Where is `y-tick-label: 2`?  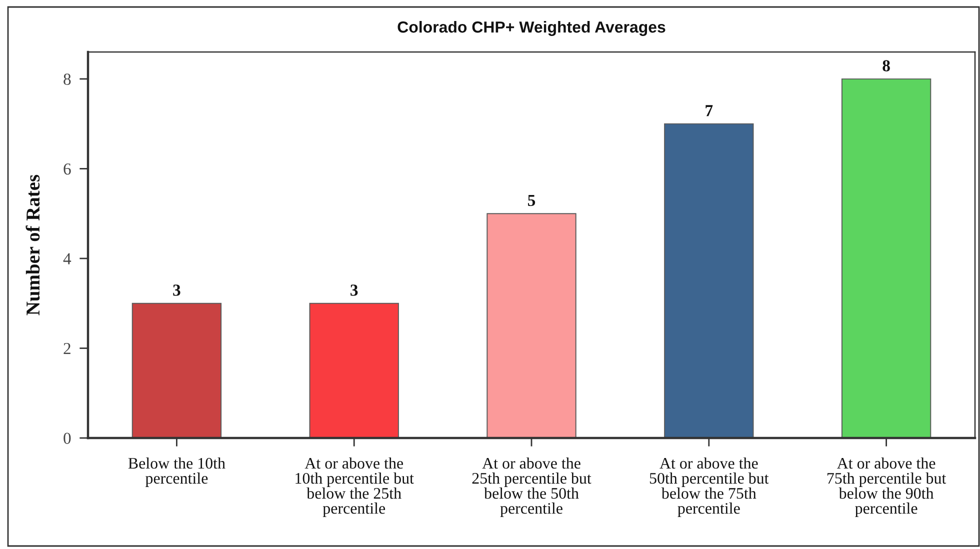 y-tick-label: 2 is located at coordinates (67, 348).